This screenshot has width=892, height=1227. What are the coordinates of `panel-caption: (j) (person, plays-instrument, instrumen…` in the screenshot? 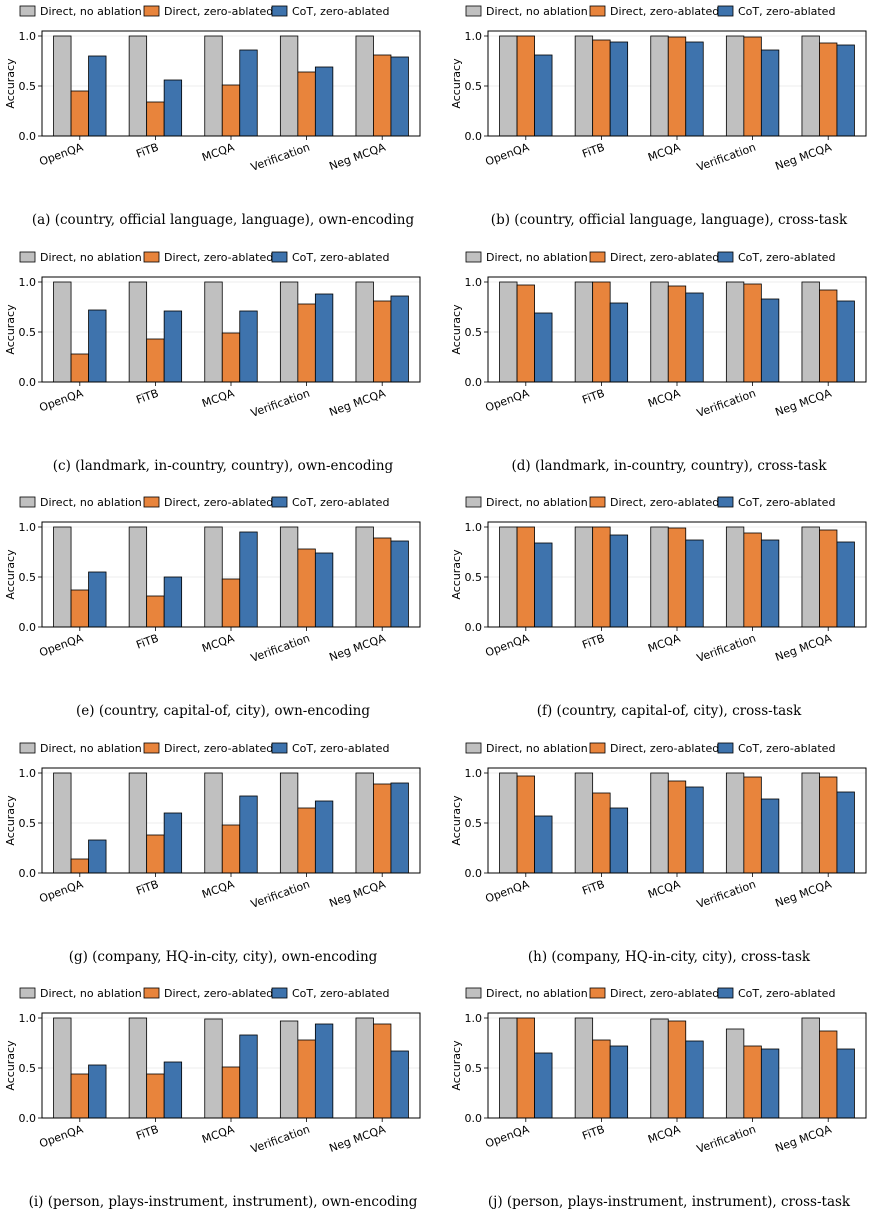 It's located at (669, 1202).